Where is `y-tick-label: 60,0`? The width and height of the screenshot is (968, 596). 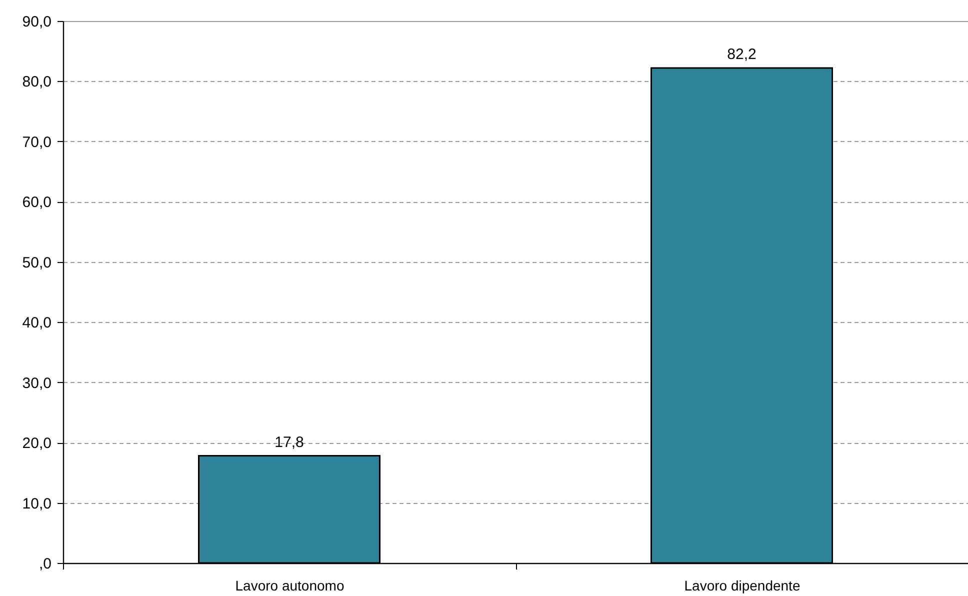
y-tick-label: 60,0 is located at coordinates (37, 203).